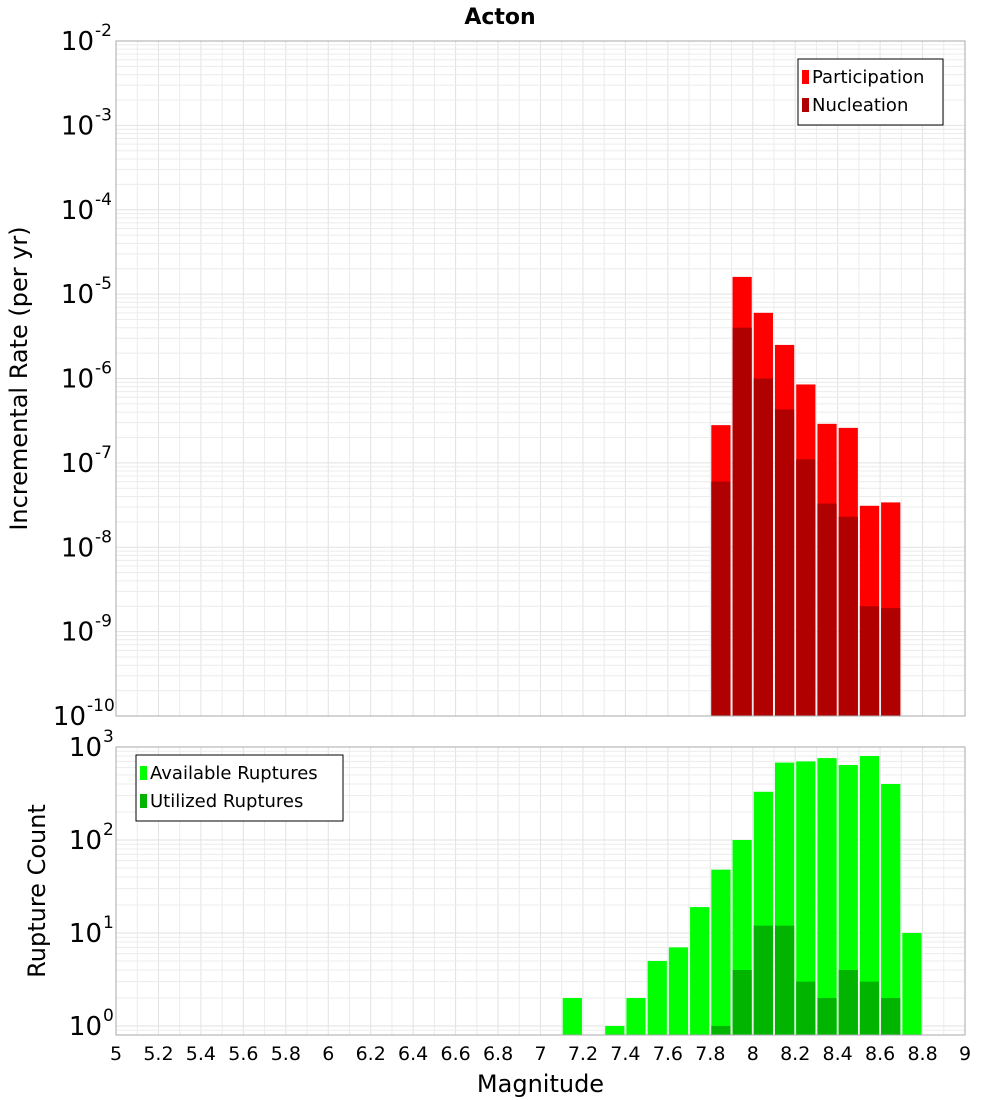  What do you see at coordinates (710, 1054) in the screenshot?
I see `magnitude-tick-label: 7.8` at bounding box center [710, 1054].